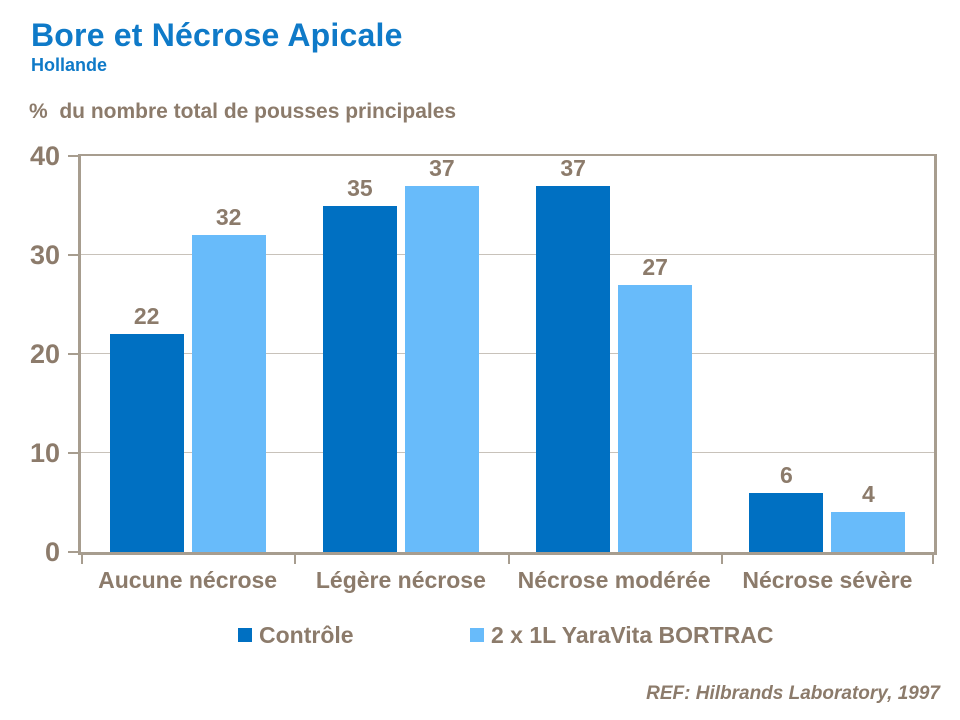  Describe the element at coordinates (44, 354) in the screenshot. I see `y-tick-label-20: 20` at that location.